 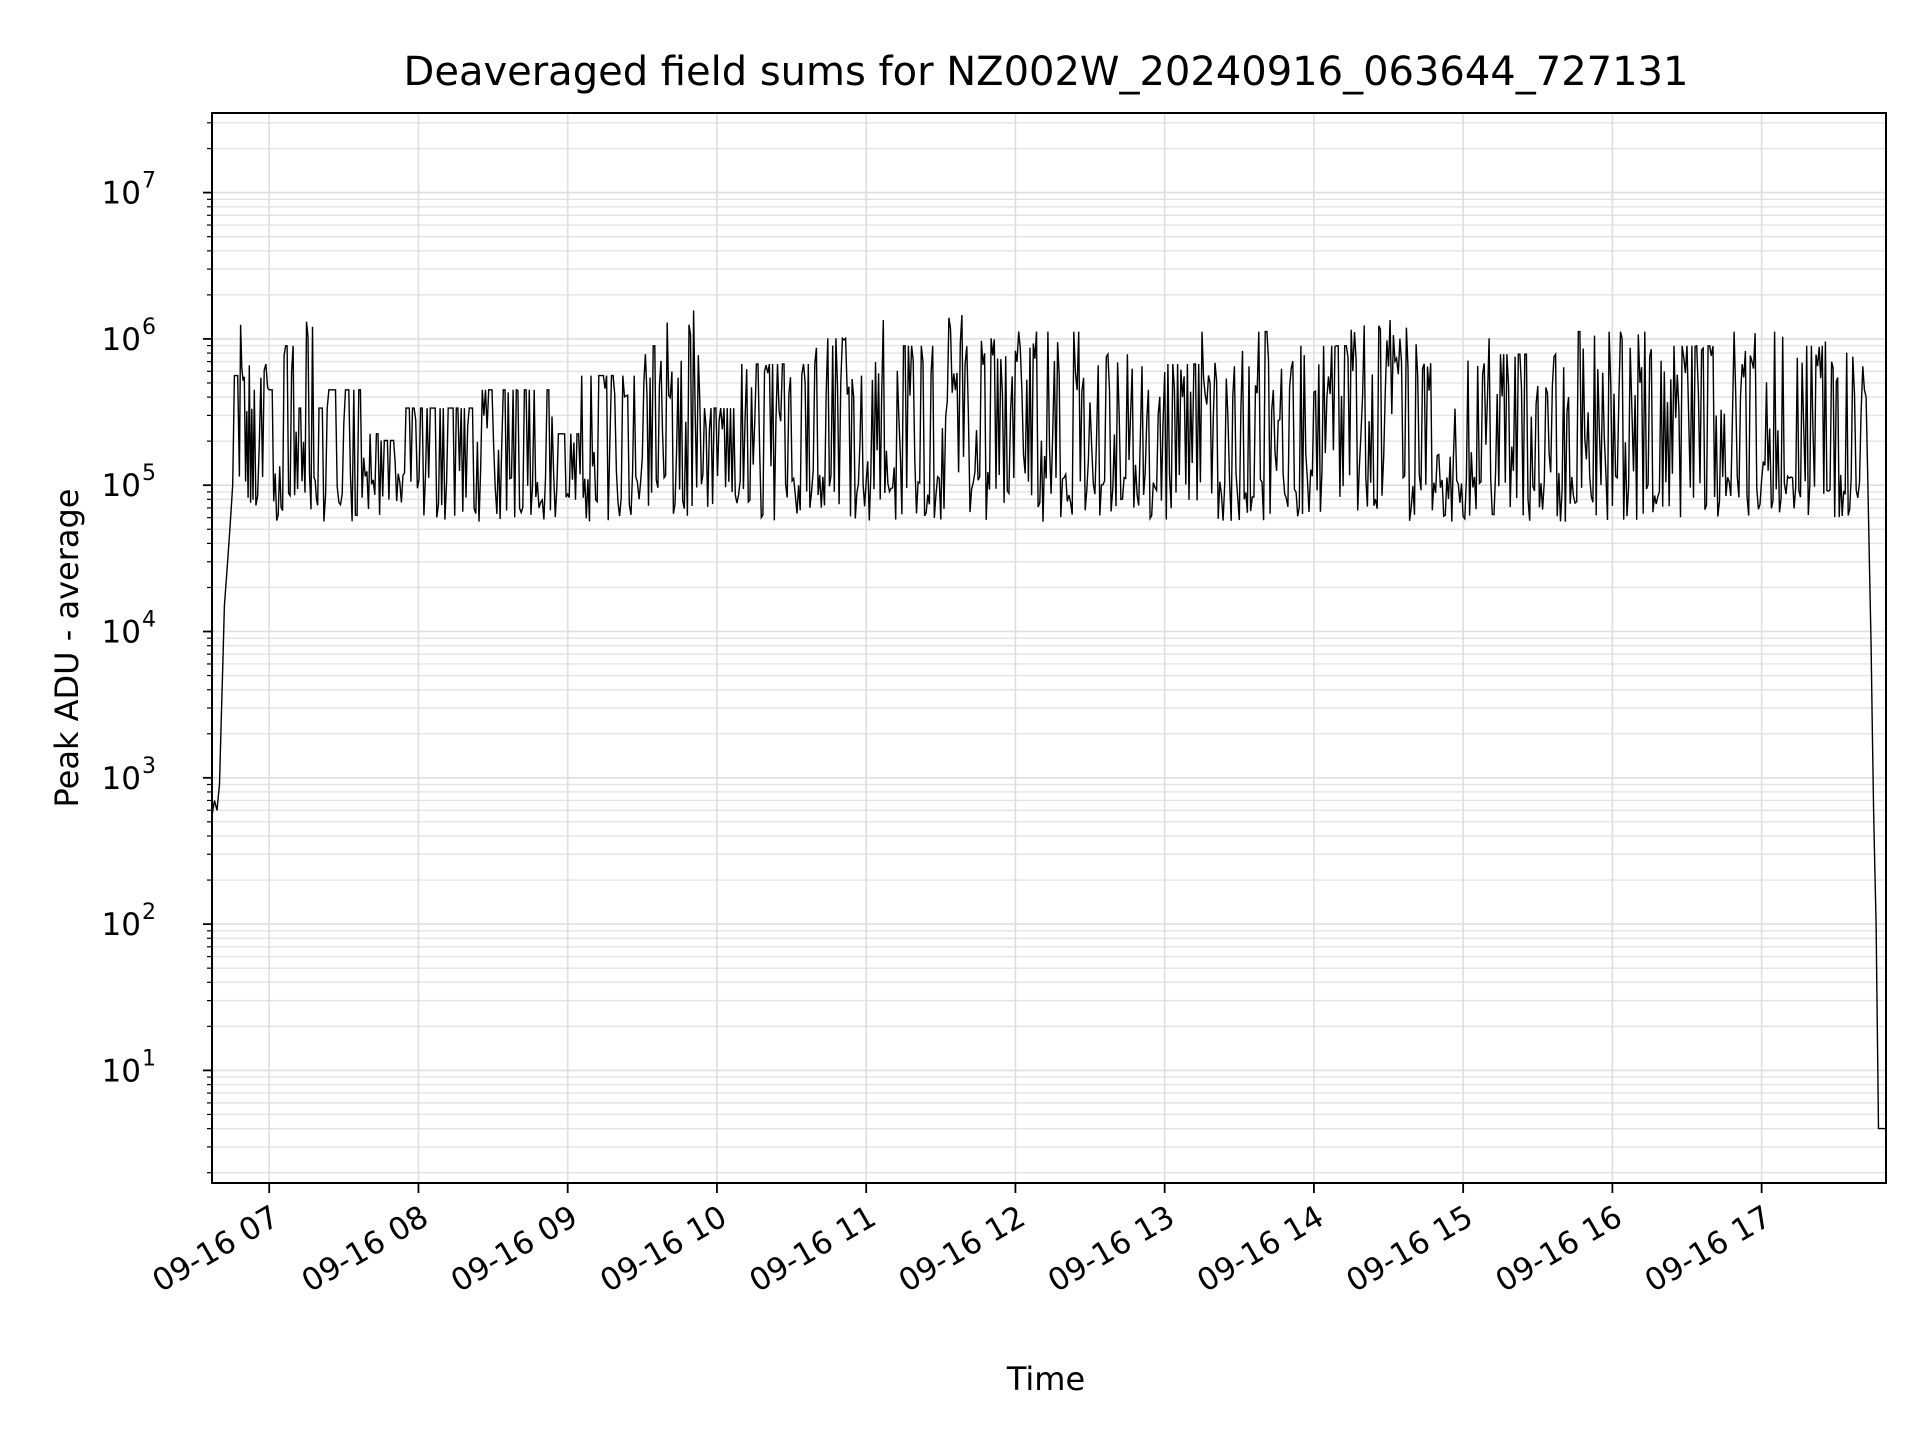 What do you see at coordinates (129, 629) in the screenshot?
I see `y-tick-label: 10⁴` at bounding box center [129, 629].